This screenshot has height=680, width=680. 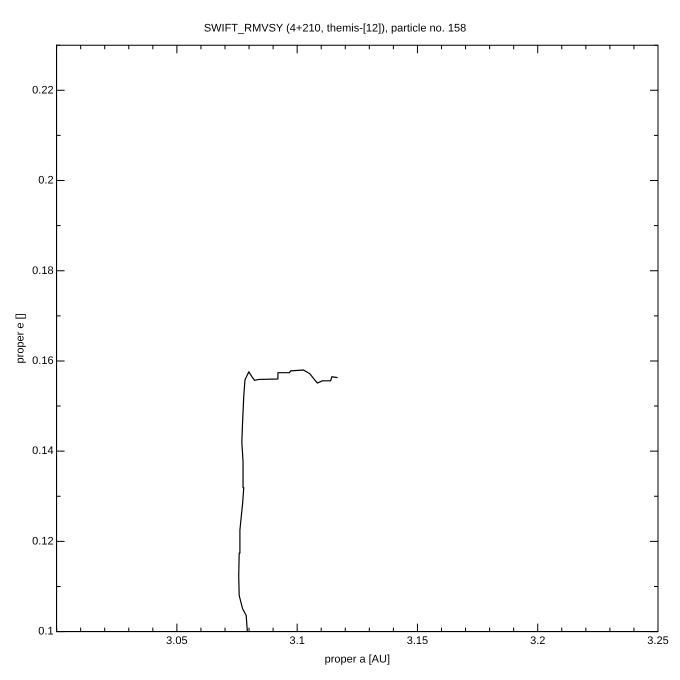 What do you see at coordinates (357, 659) in the screenshot?
I see `x-axis-title: proper a [AU]` at bounding box center [357, 659].